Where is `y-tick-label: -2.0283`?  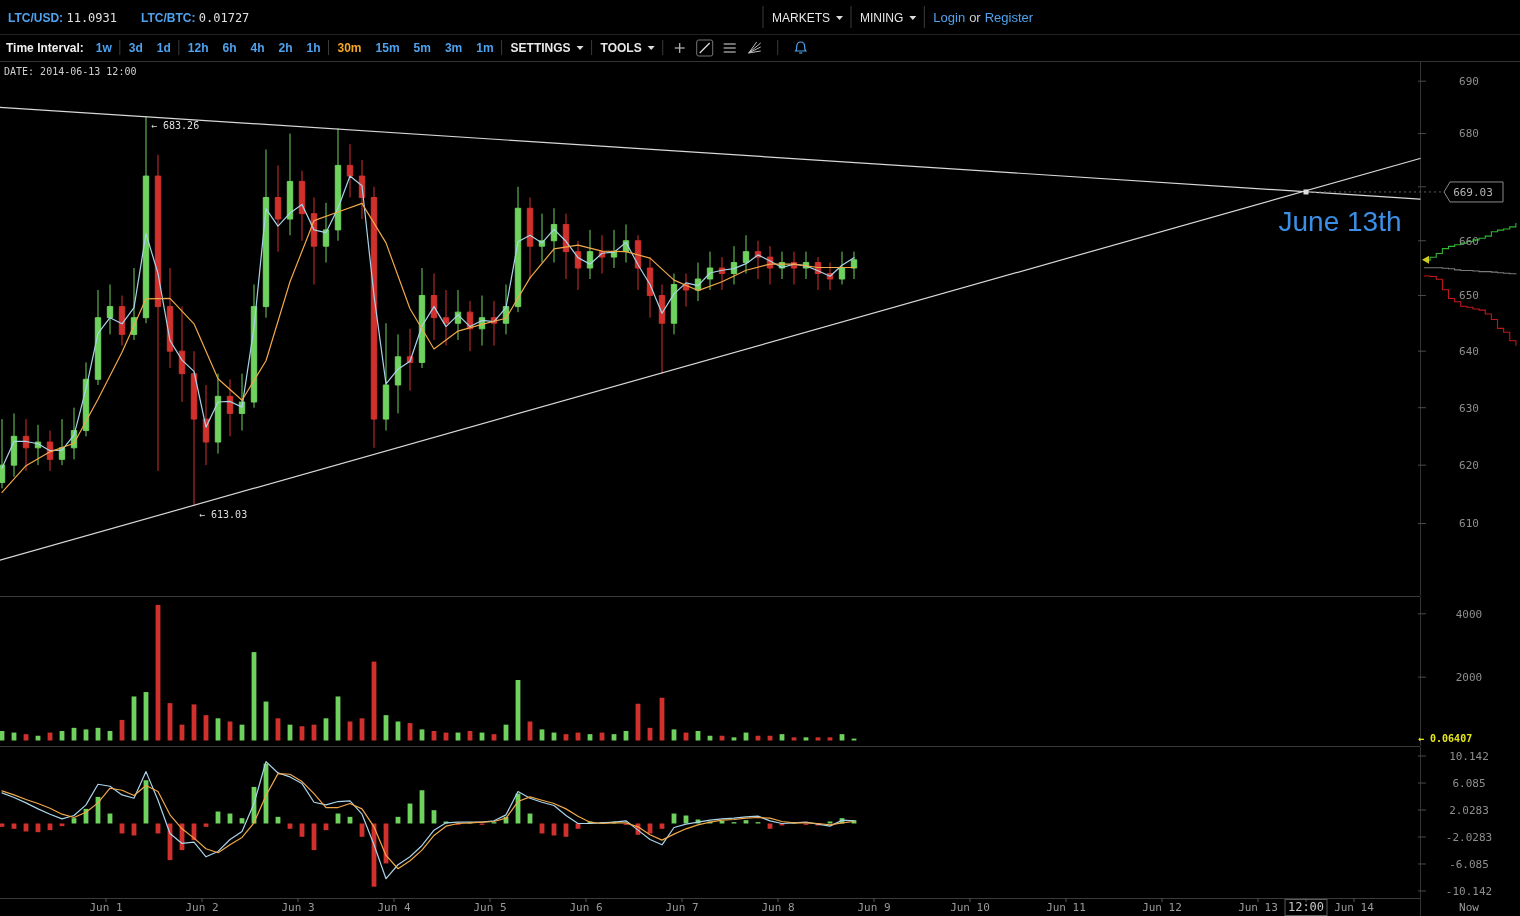 y-tick-label: -2.0283 is located at coordinates (1469, 837).